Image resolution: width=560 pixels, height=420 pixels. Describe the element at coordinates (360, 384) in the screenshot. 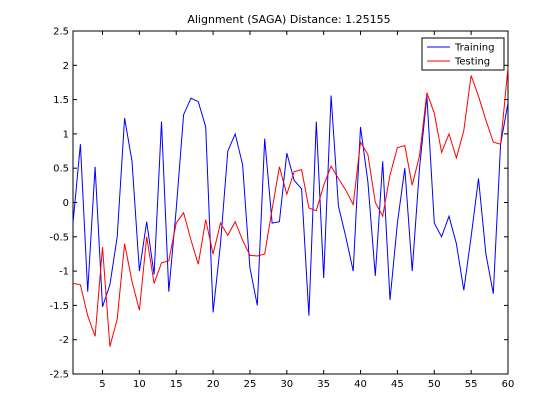

I see `x-tick-label: 40` at that location.